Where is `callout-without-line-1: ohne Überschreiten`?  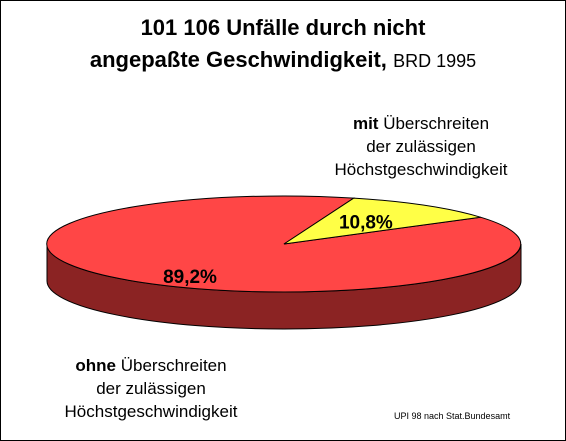 callout-without-line-1: ohne Überschreiten is located at coordinates (151, 365).